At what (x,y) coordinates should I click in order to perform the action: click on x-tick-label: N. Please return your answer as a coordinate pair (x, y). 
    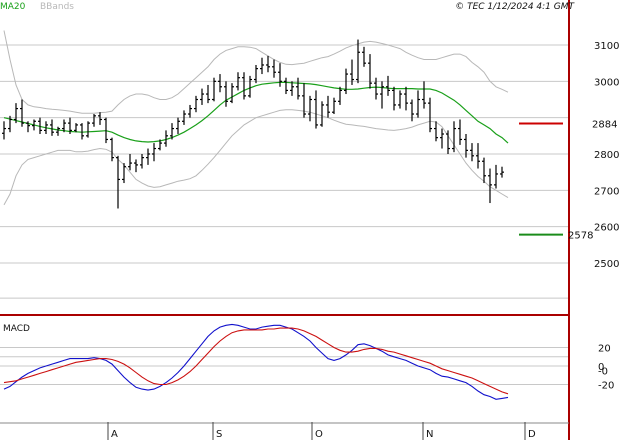
    Looking at the image, I should click on (429, 434).